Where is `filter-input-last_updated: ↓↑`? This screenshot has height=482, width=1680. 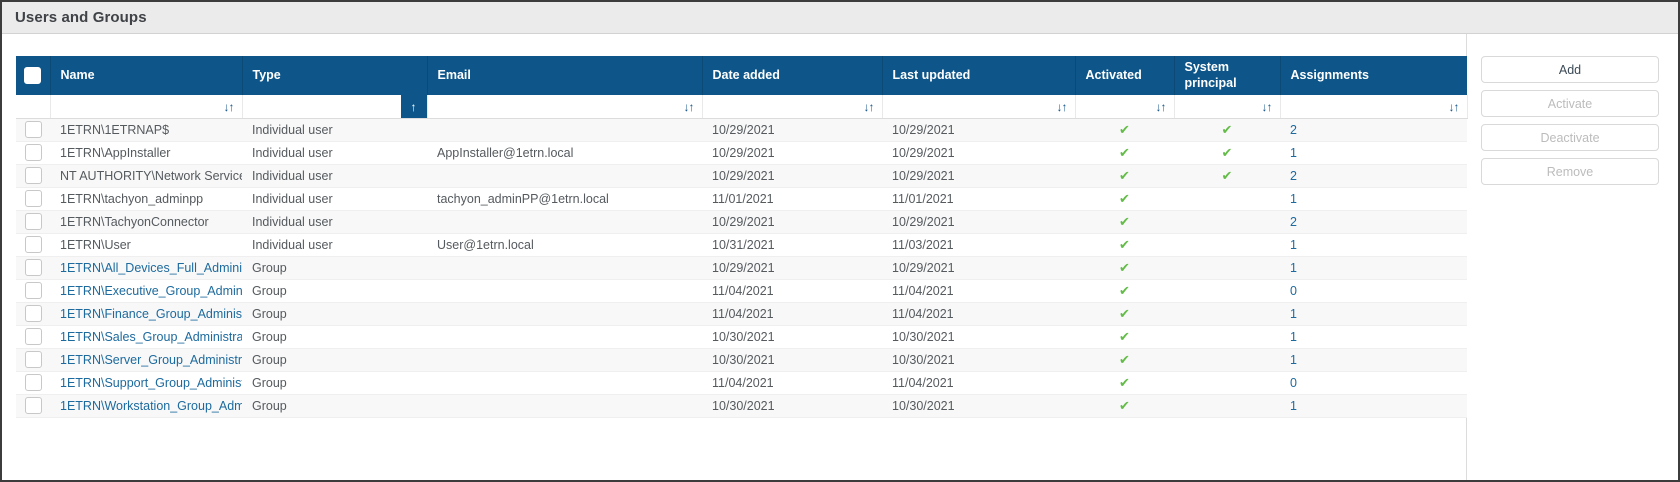 filter-input-last_updated: ↓↑ is located at coordinates (979, 107).